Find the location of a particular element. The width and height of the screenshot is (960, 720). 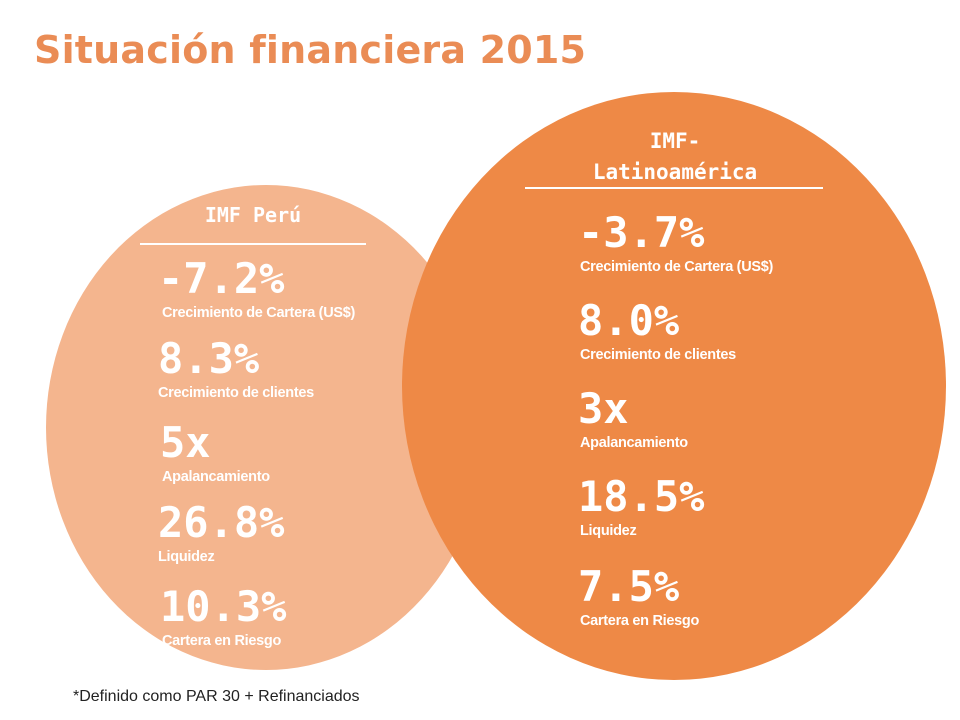

latam-heading-line1: IMF- is located at coordinates (675, 141).